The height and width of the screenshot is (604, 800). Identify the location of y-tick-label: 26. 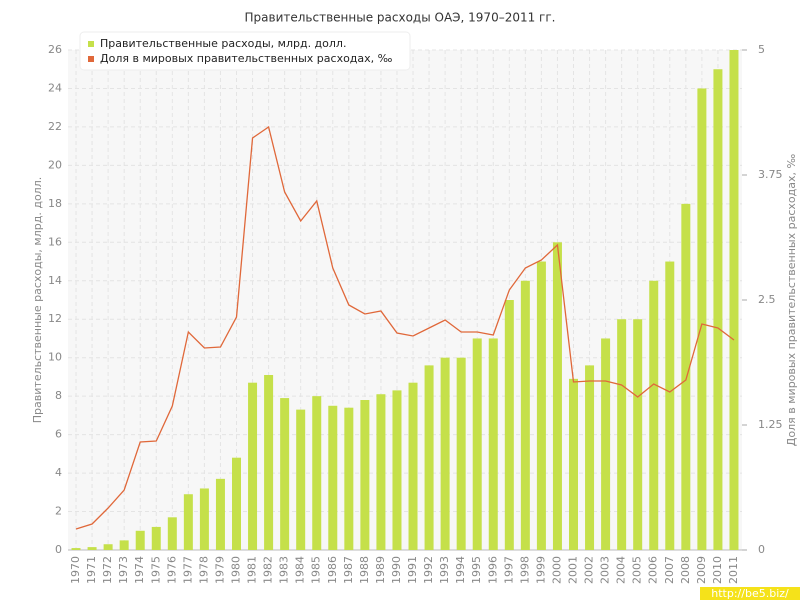
(55, 49).